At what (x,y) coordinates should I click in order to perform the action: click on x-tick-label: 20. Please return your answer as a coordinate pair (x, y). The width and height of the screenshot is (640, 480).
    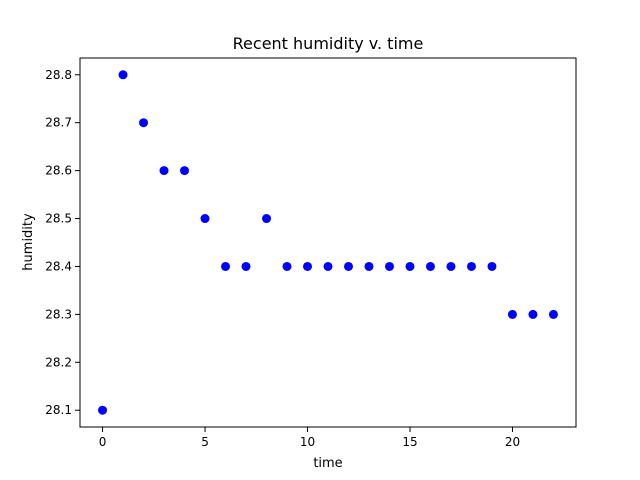
    Looking at the image, I should click on (512, 442).